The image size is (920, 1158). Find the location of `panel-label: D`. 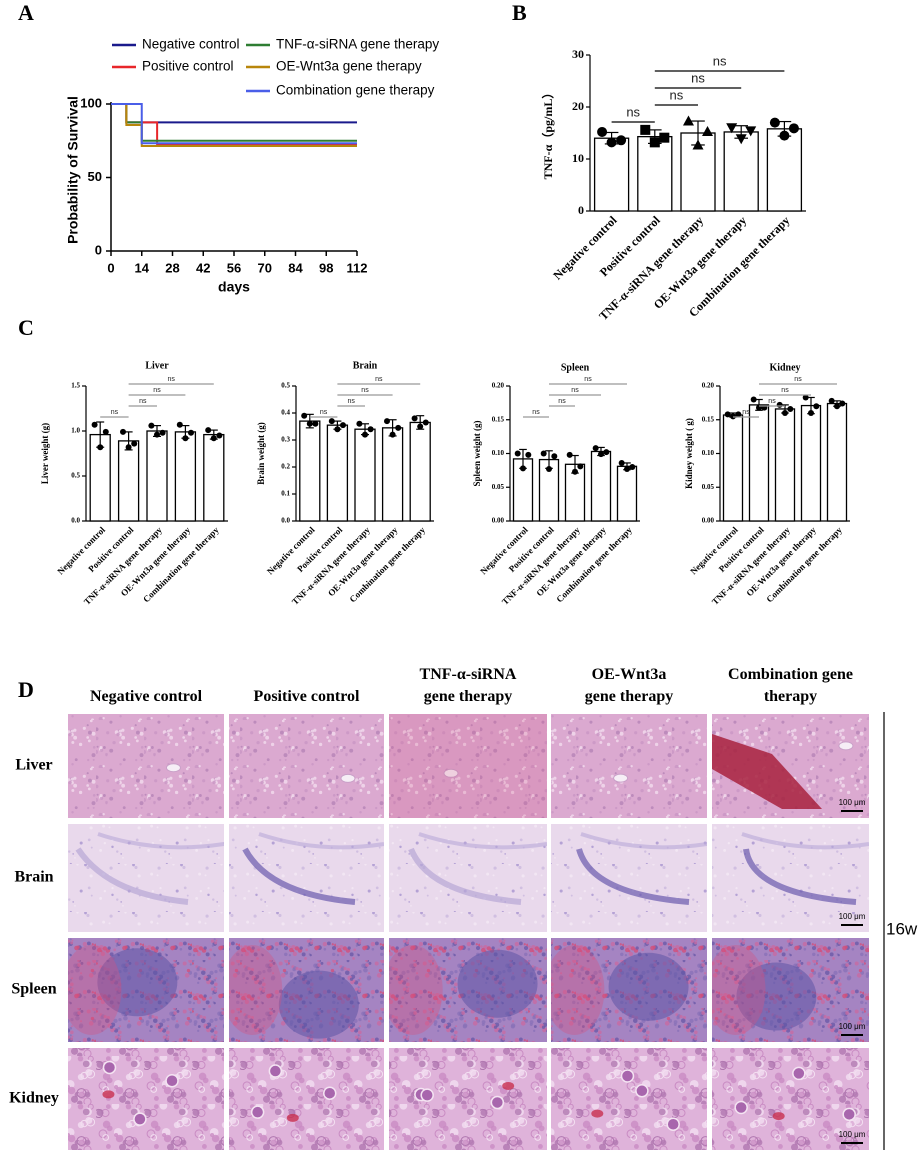

panel-label: D is located at coordinates (26, 689).